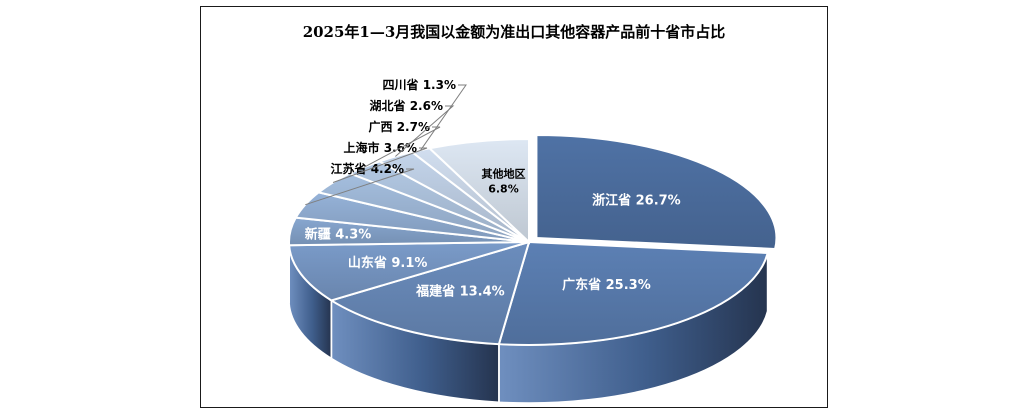 The width and height of the screenshot is (1015, 419). I want to click on leader-line-湖北省, so click(425, 131).